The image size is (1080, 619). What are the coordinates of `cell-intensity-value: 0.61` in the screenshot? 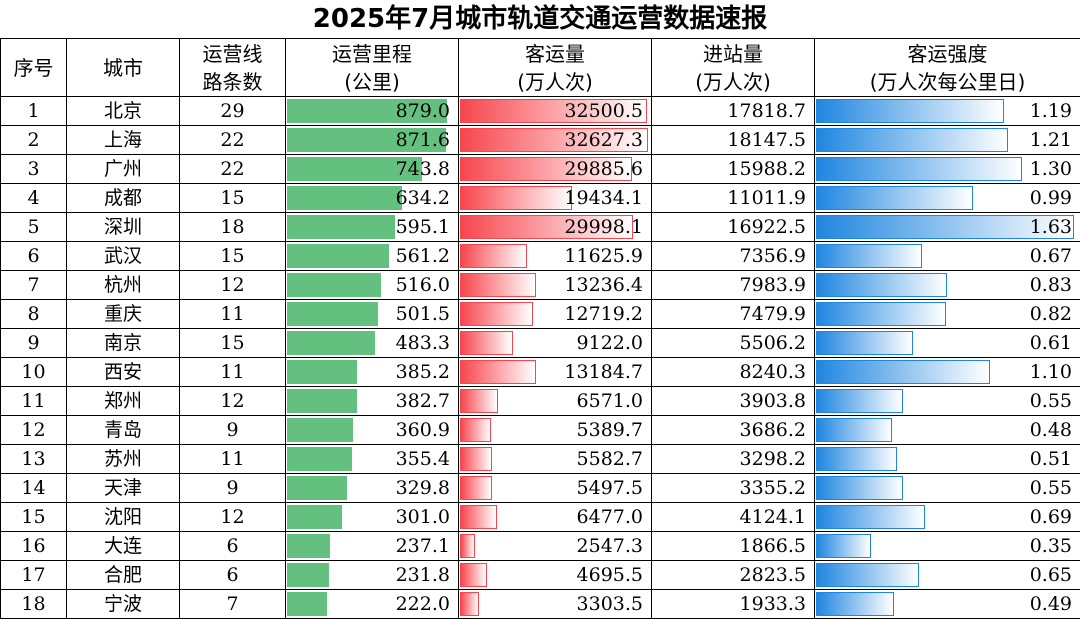 It's located at (1051, 343).